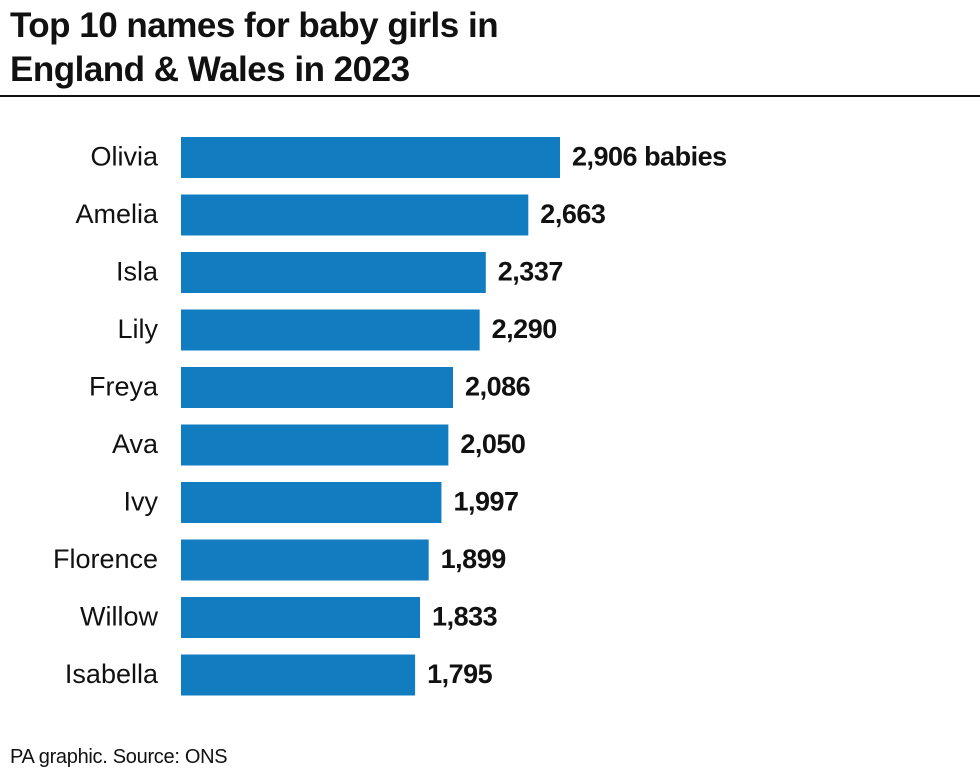  What do you see at coordinates (498, 387) in the screenshot?
I see `value-label: 2,086` at bounding box center [498, 387].